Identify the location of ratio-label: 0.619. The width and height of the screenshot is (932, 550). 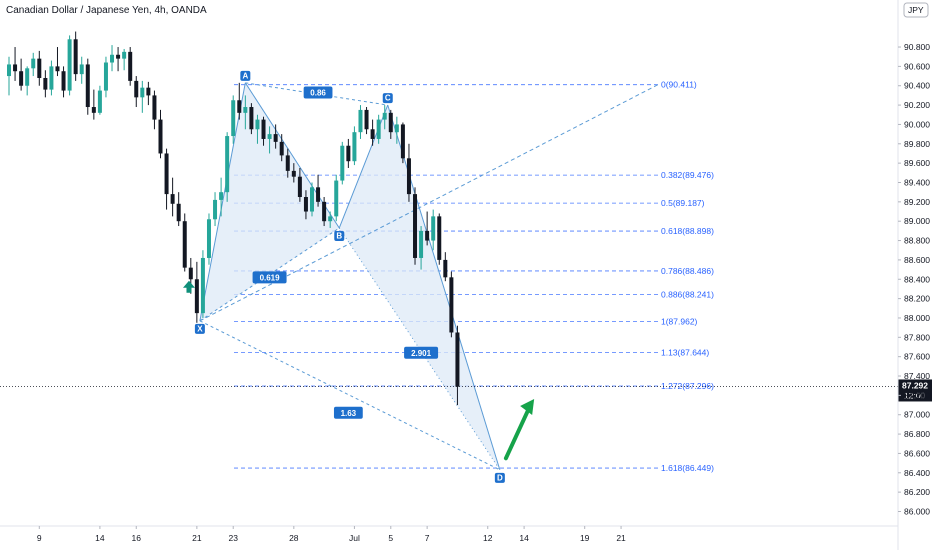
(269, 277).